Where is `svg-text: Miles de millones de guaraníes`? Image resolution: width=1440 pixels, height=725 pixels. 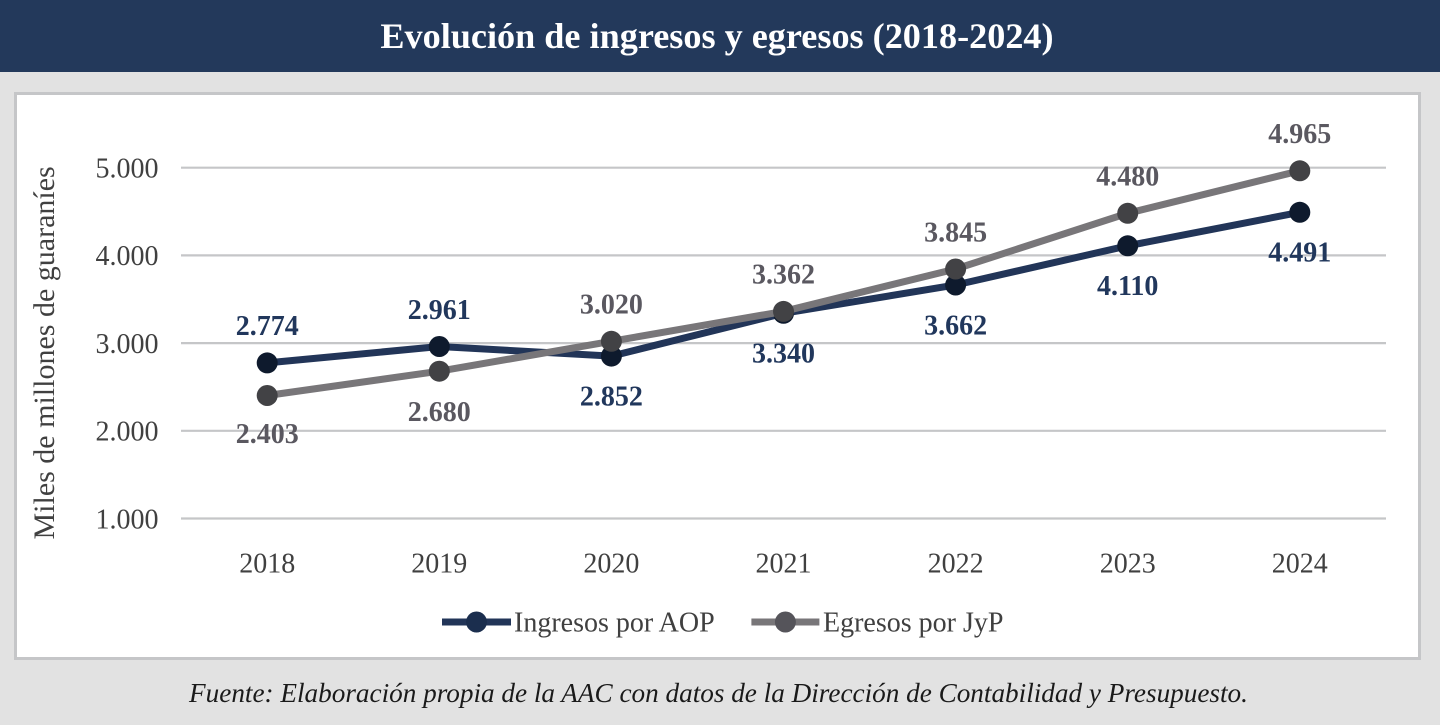 svg-text: Miles de millones de guaraníes is located at coordinates (44, 352).